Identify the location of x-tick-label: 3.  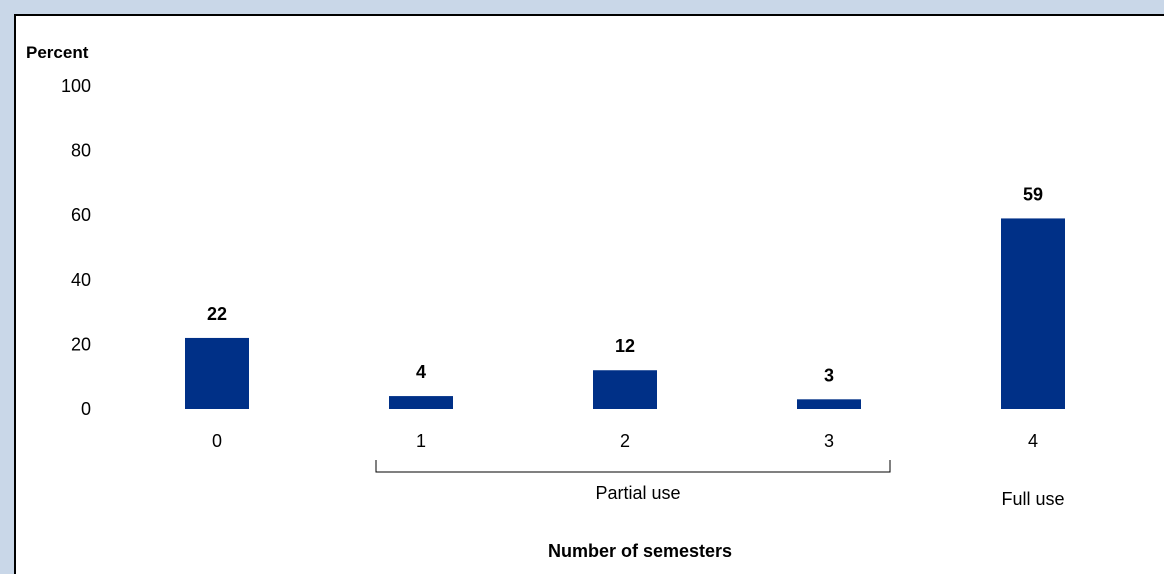
(829, 441).